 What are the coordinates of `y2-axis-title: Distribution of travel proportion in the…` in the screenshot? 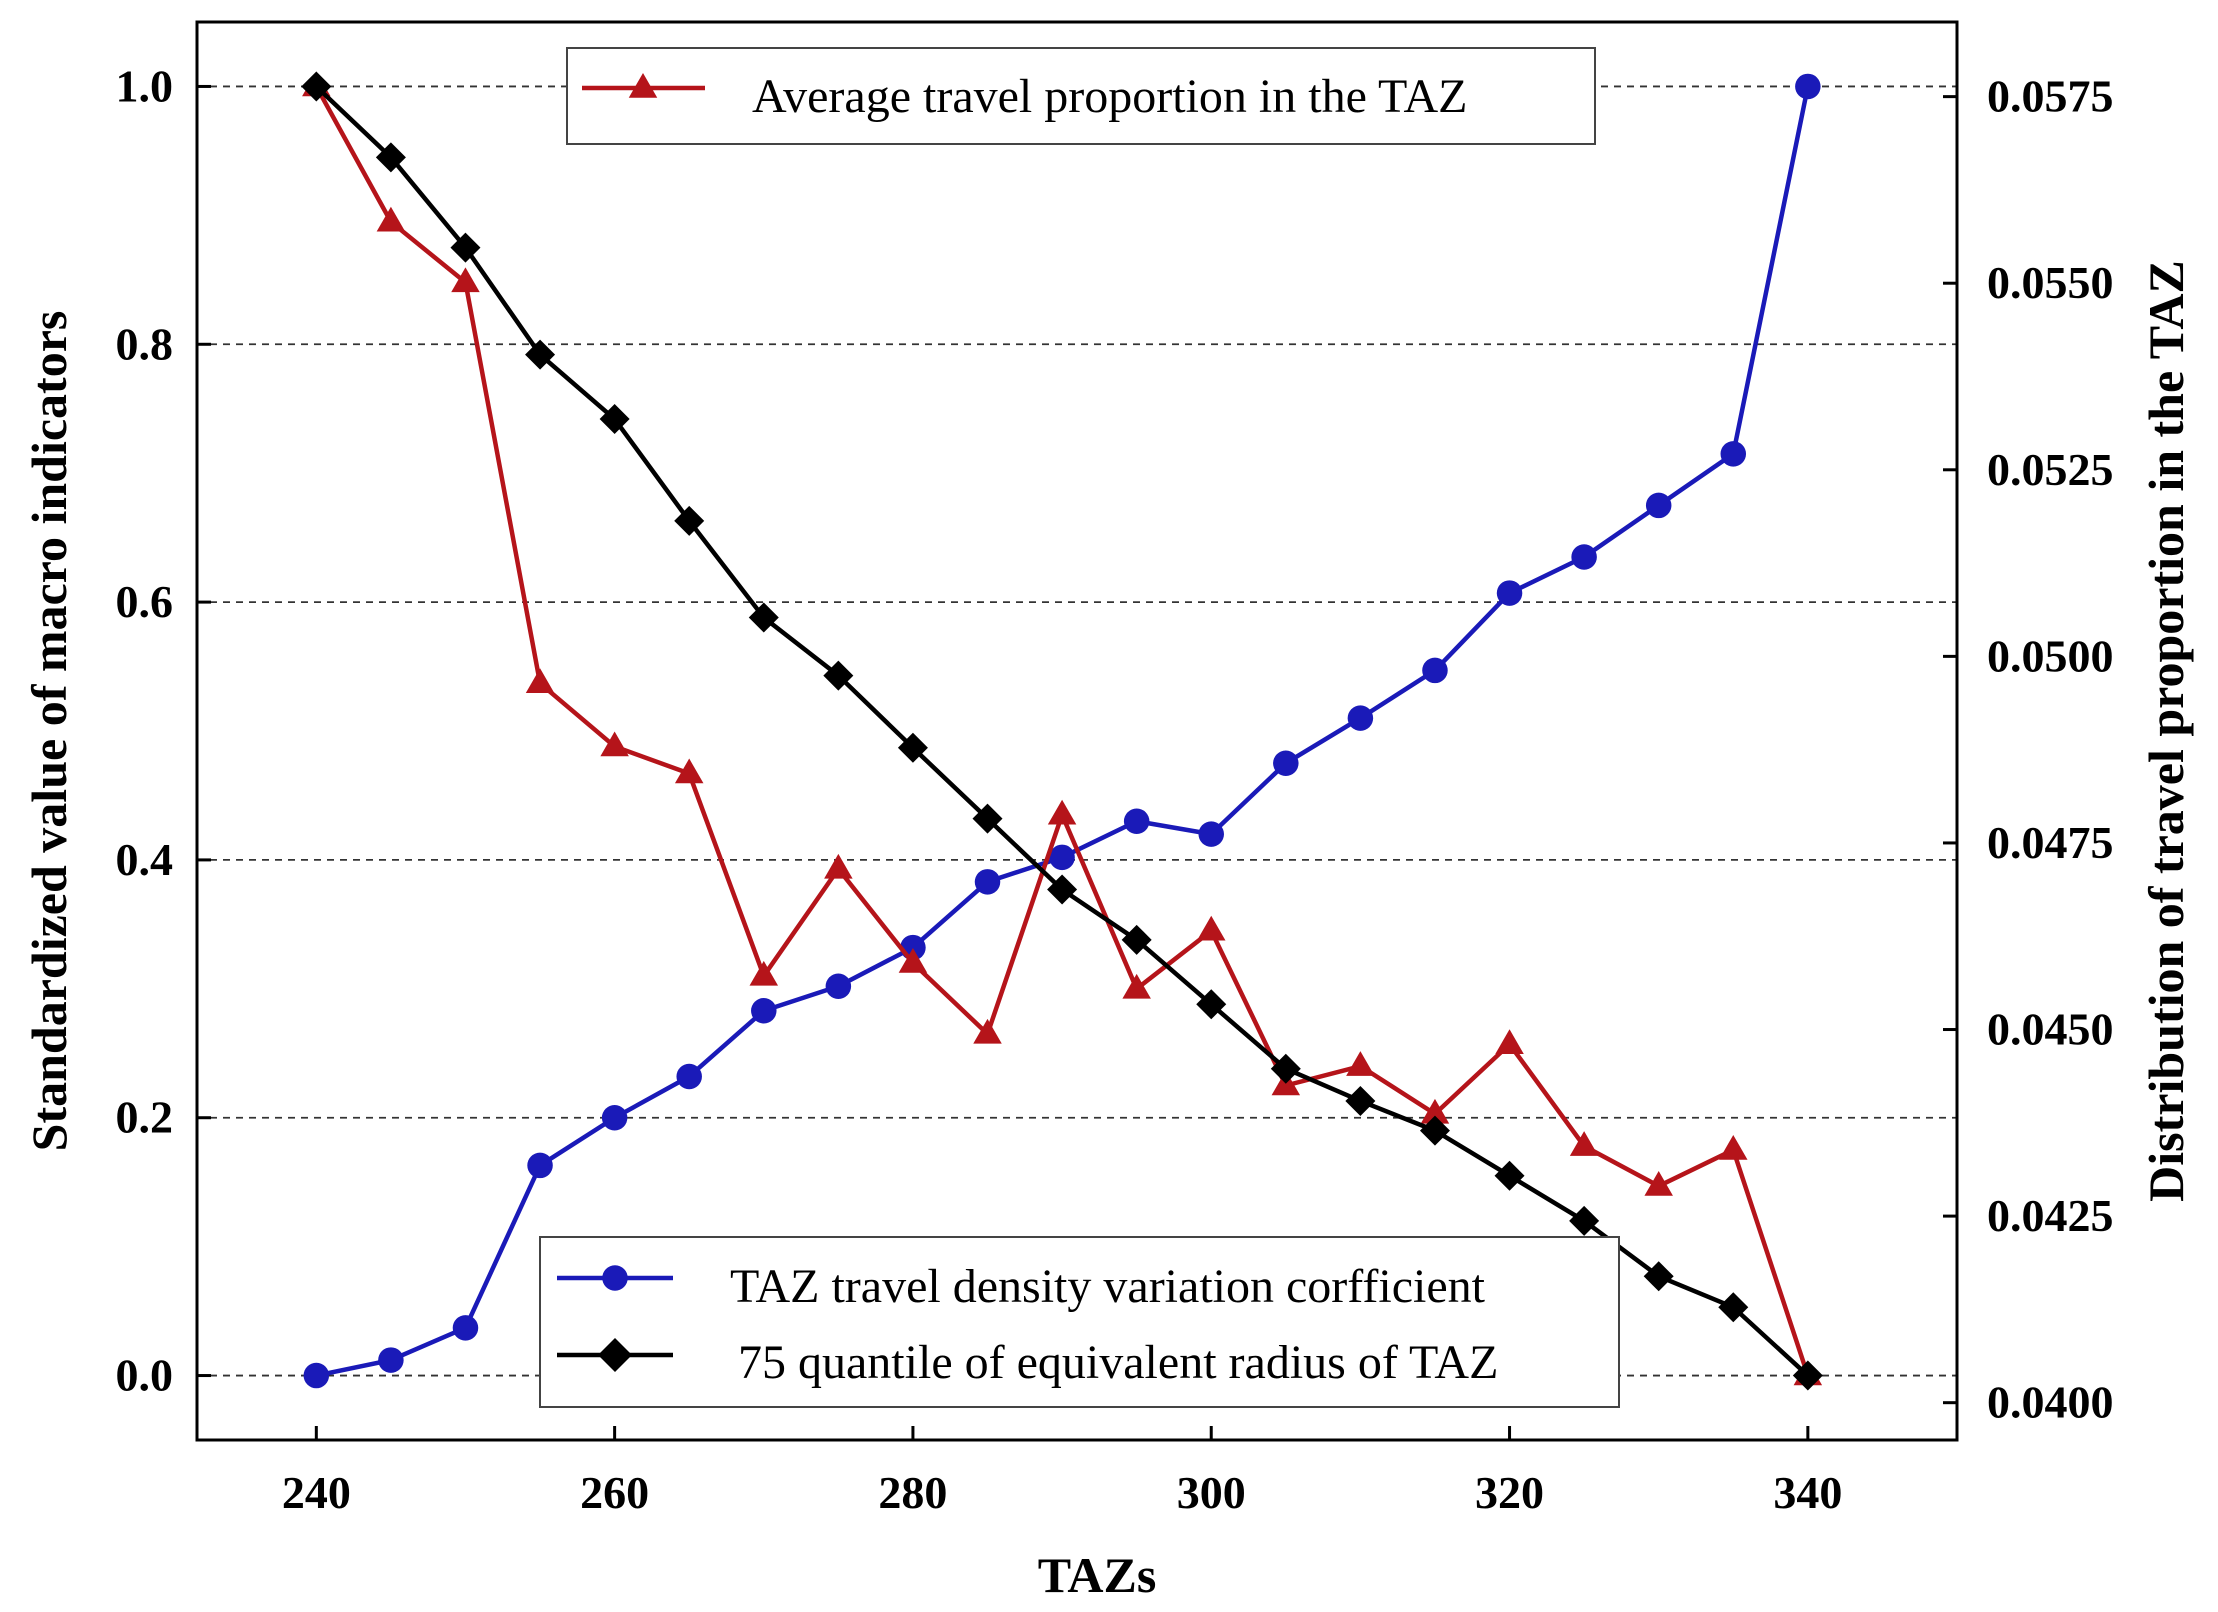 It's located at (2166, 731).